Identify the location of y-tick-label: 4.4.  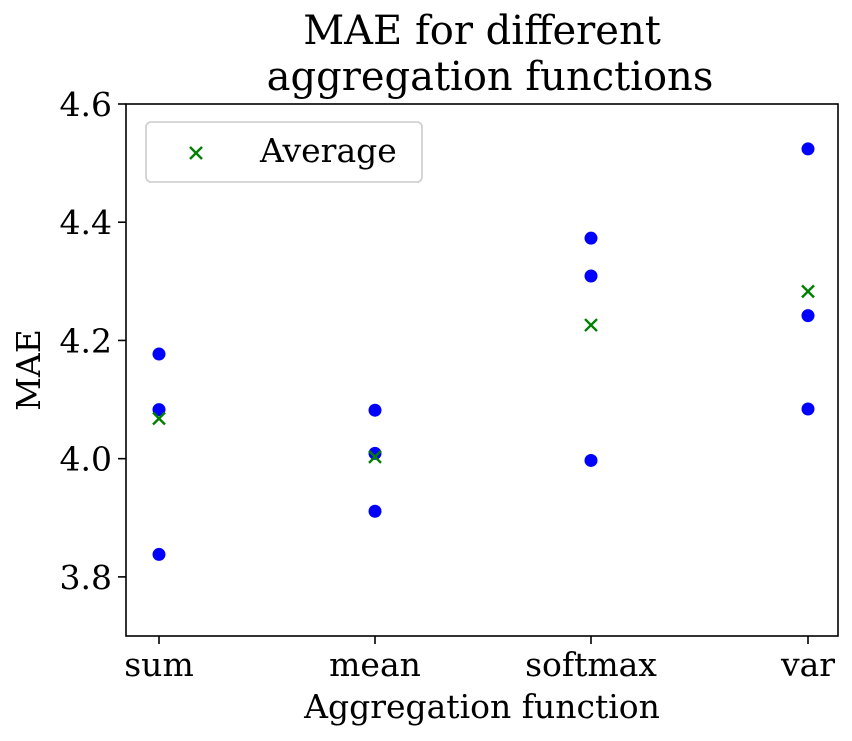
(86, 222).